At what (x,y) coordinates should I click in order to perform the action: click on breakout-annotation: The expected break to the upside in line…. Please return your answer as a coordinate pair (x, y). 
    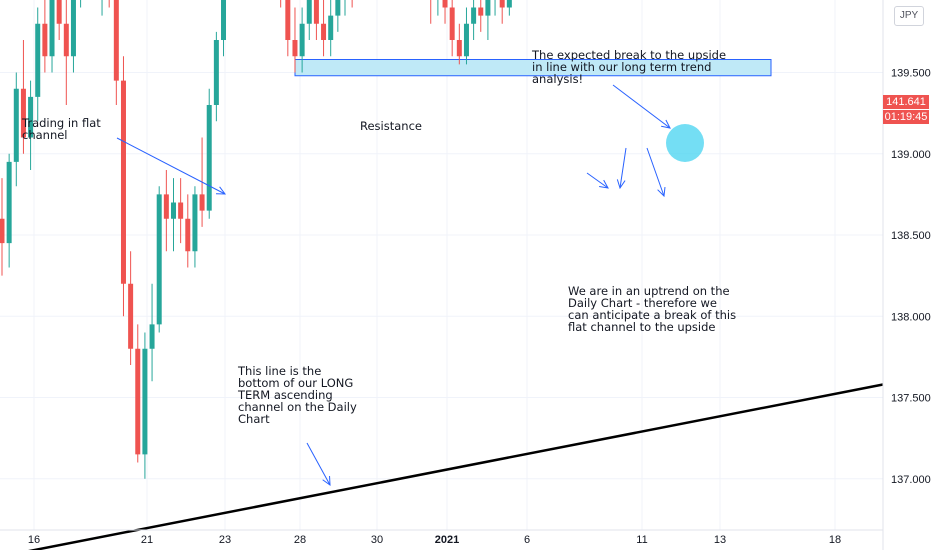
    Looking at the image, I should click on (629, 67).